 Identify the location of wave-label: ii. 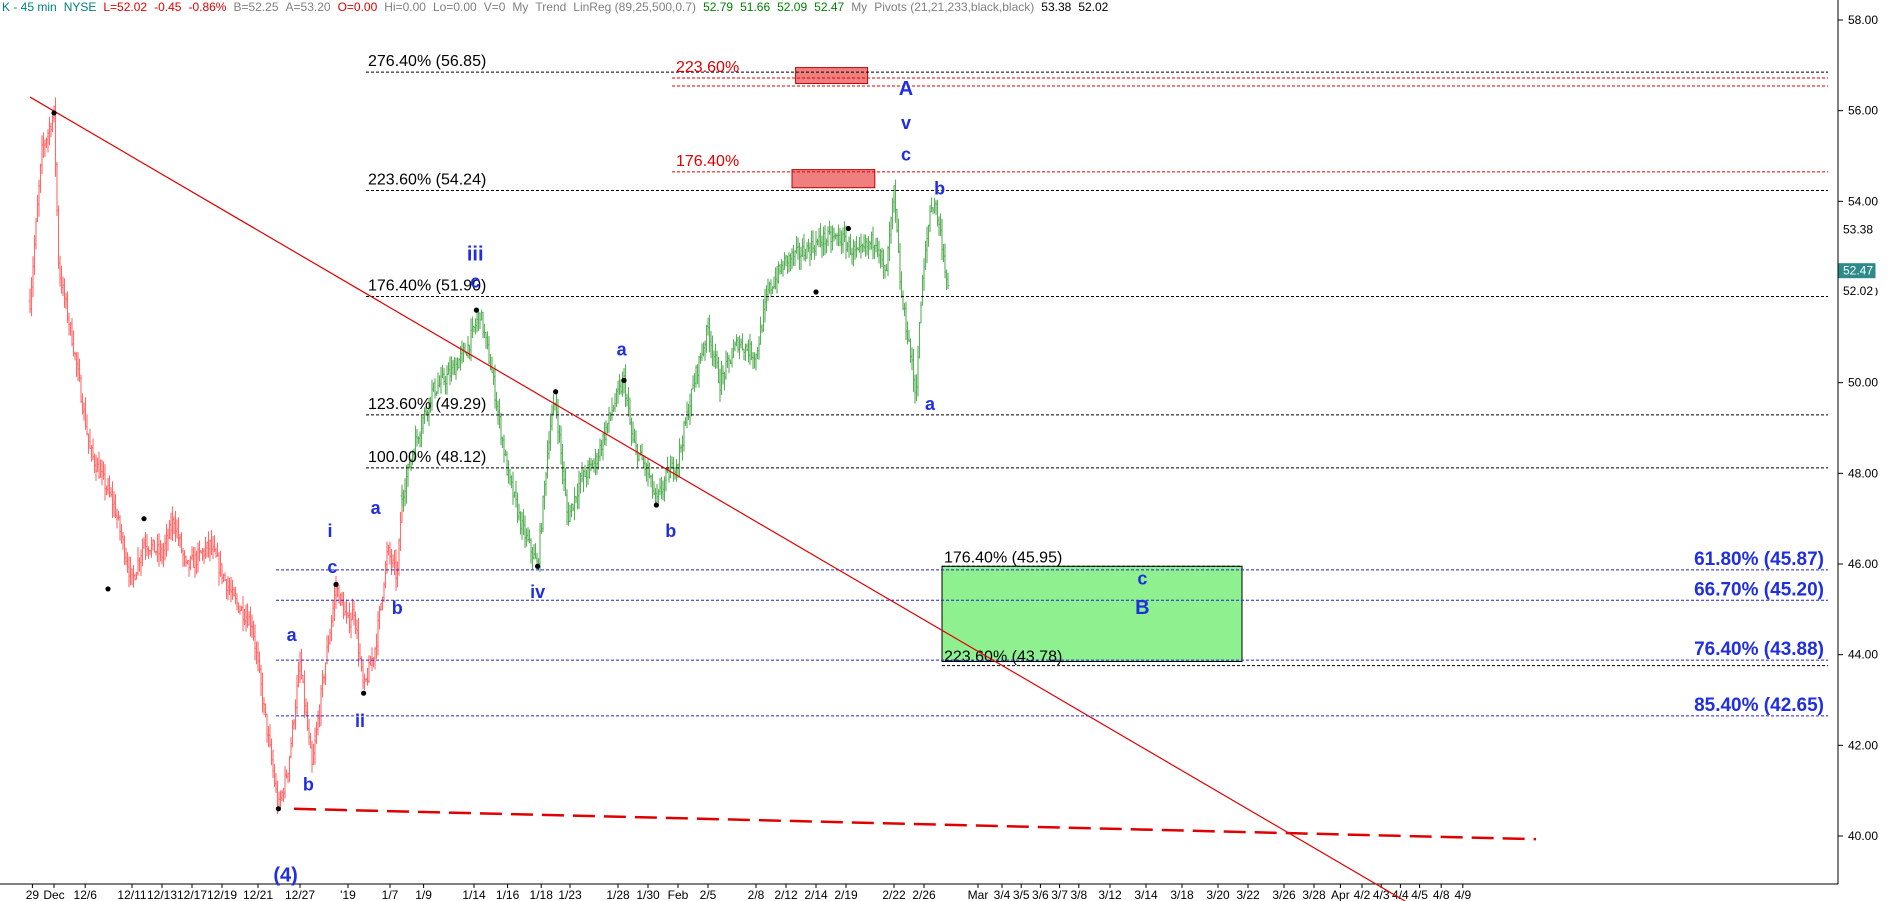
(360, 721).